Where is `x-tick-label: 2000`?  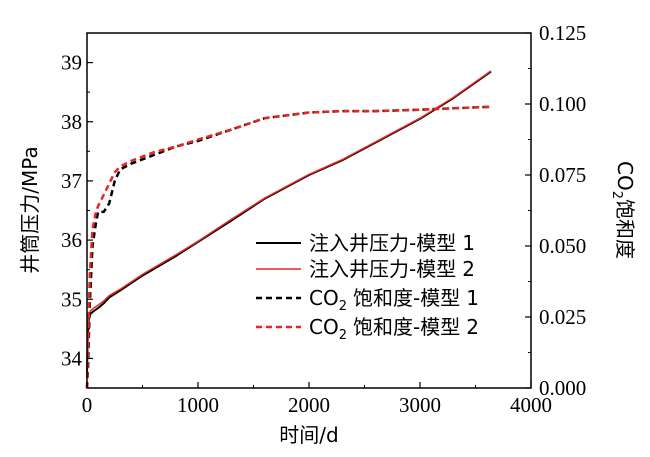
x-tick-label: 2000 is located at coordinates (309, 405).